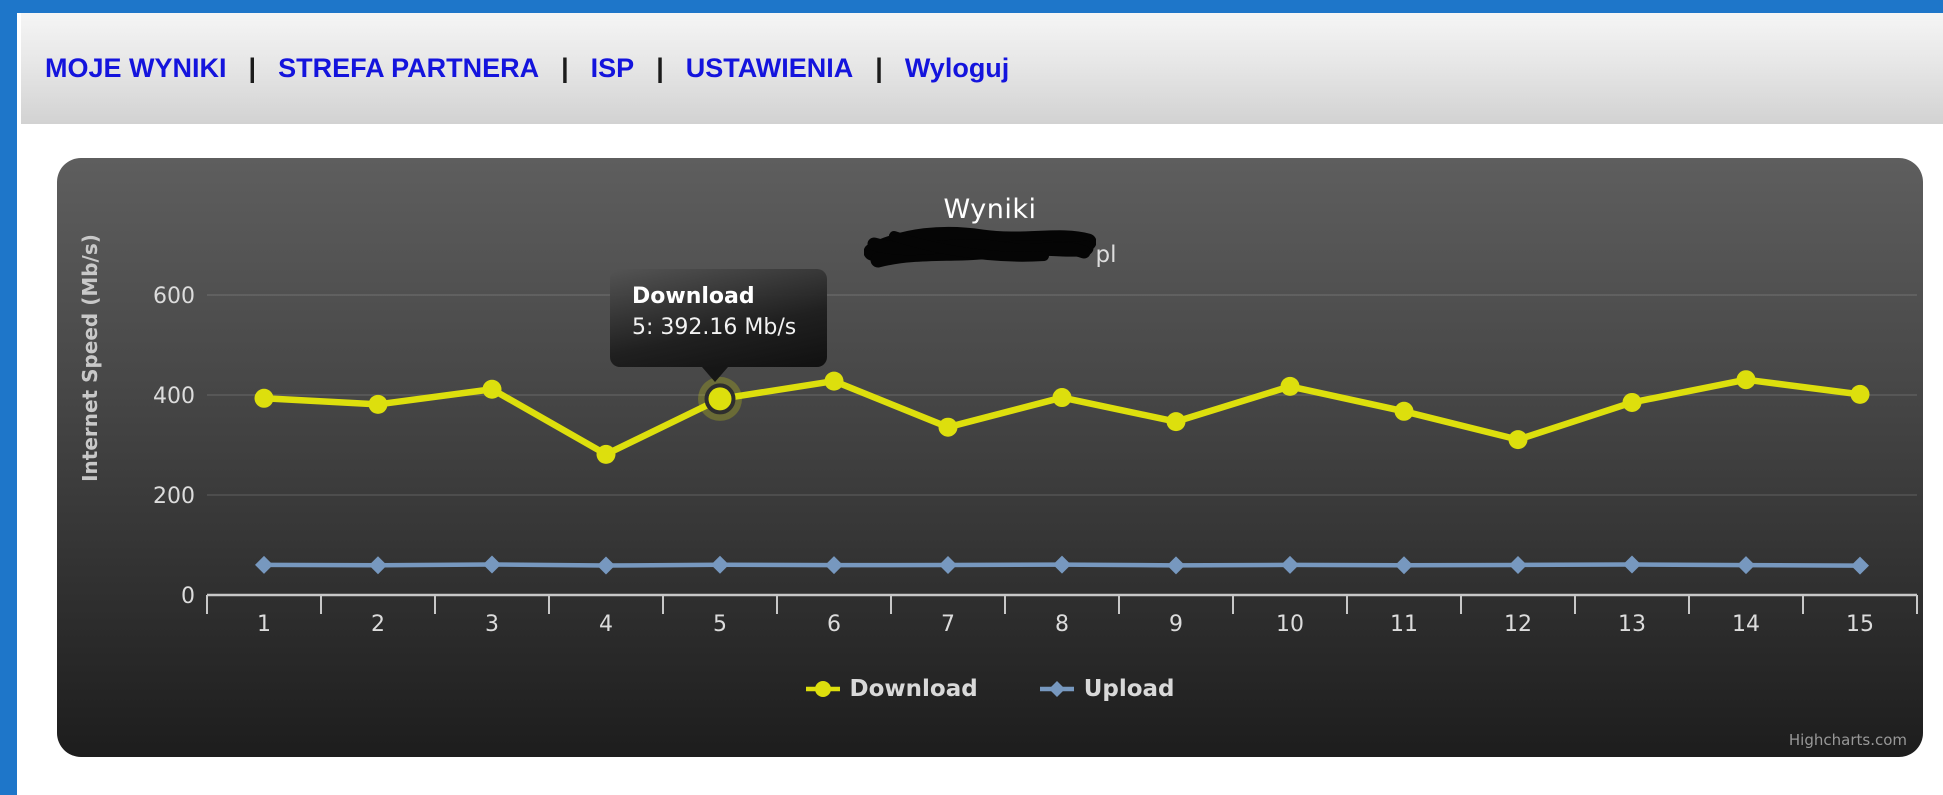  I want to click on nav-link-moje-wyniki: MOJE WYNIKI, so click(136, 68).